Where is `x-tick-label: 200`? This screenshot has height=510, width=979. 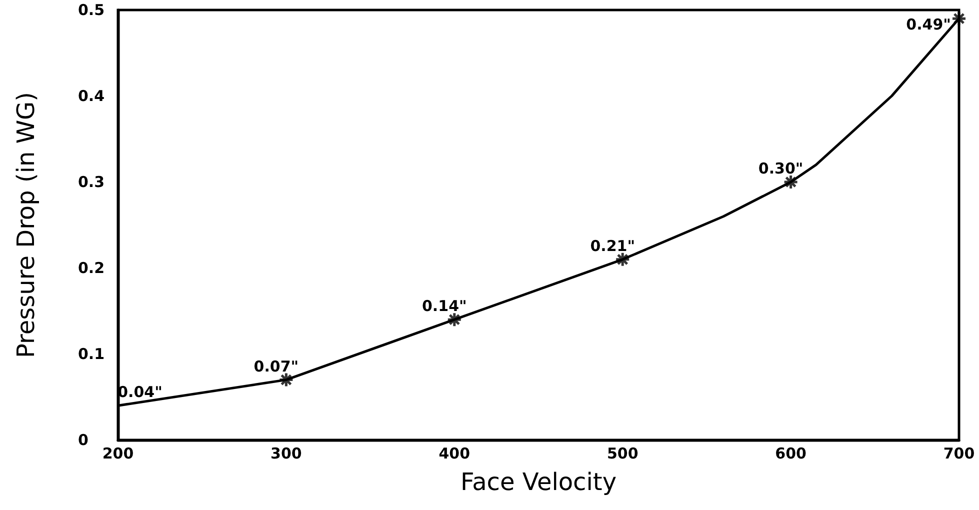
x-tick-label: 200 is located at coordinates (118, 453).